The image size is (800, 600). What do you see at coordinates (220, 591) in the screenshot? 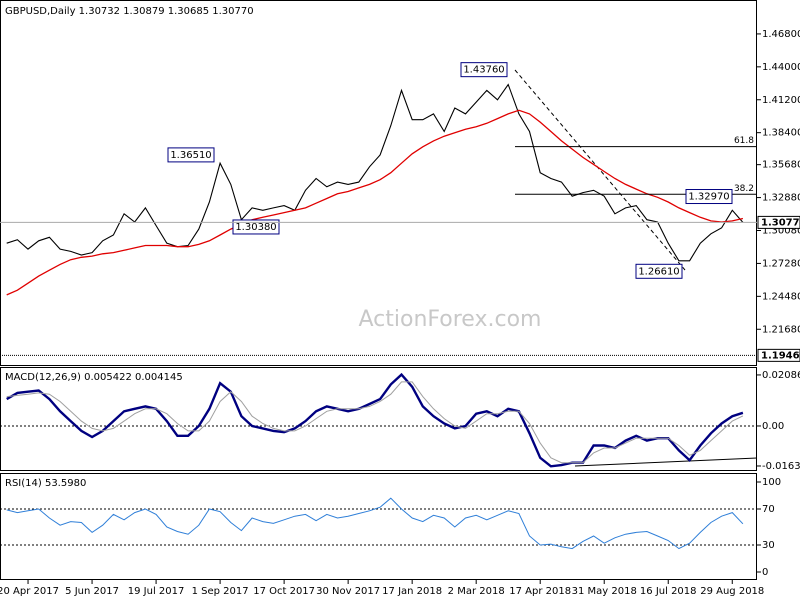
I see `x-tick-label: 1 Sep 2017` at bounding box center [220, 591].